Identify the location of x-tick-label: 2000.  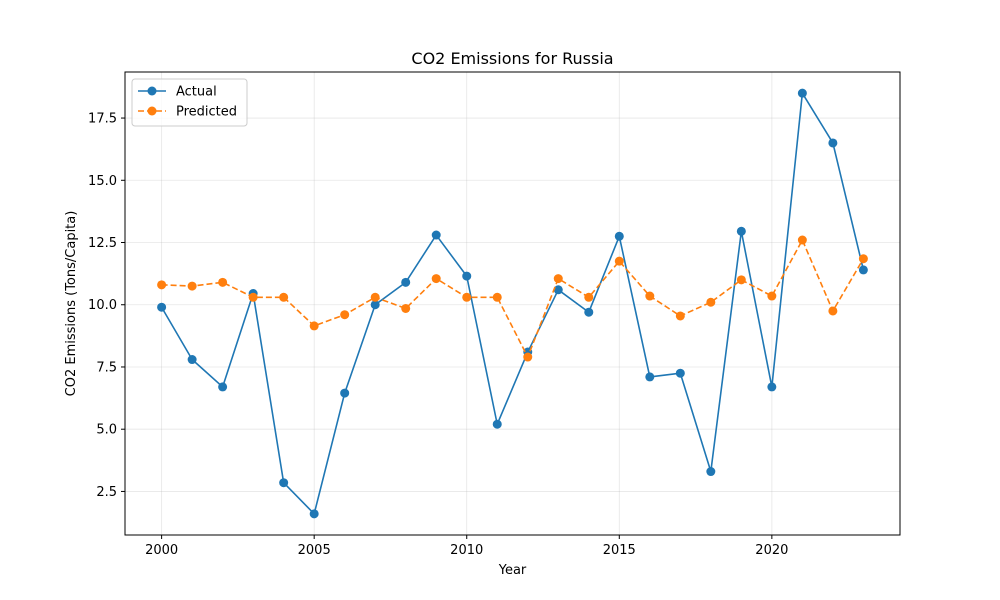
(161, 550).